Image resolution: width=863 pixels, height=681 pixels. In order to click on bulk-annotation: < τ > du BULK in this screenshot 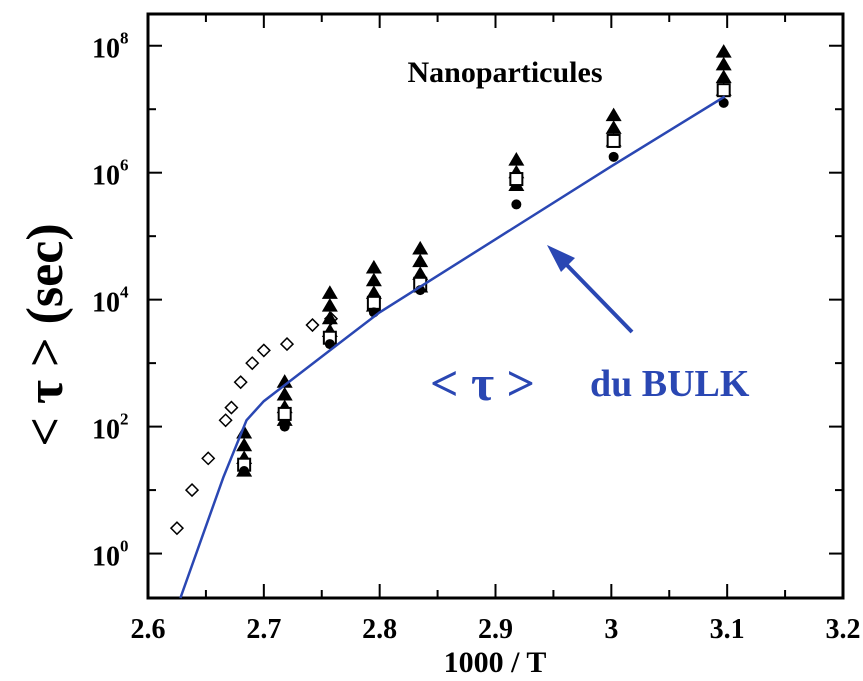, I will do `click(590, 328)`.